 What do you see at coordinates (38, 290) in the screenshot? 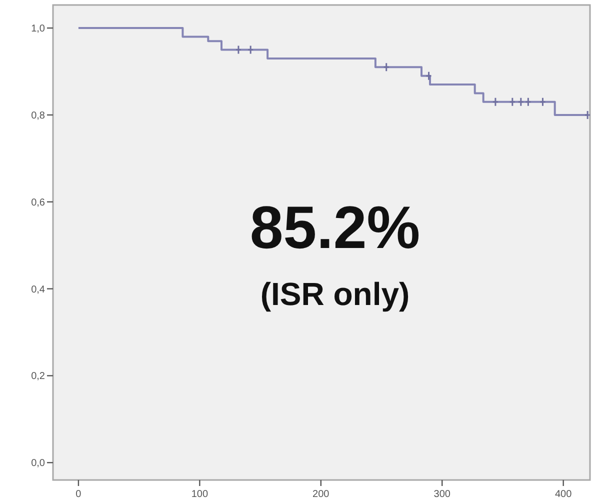
I see `y-tick-label: 0,4` at bounding box center [38, 290].